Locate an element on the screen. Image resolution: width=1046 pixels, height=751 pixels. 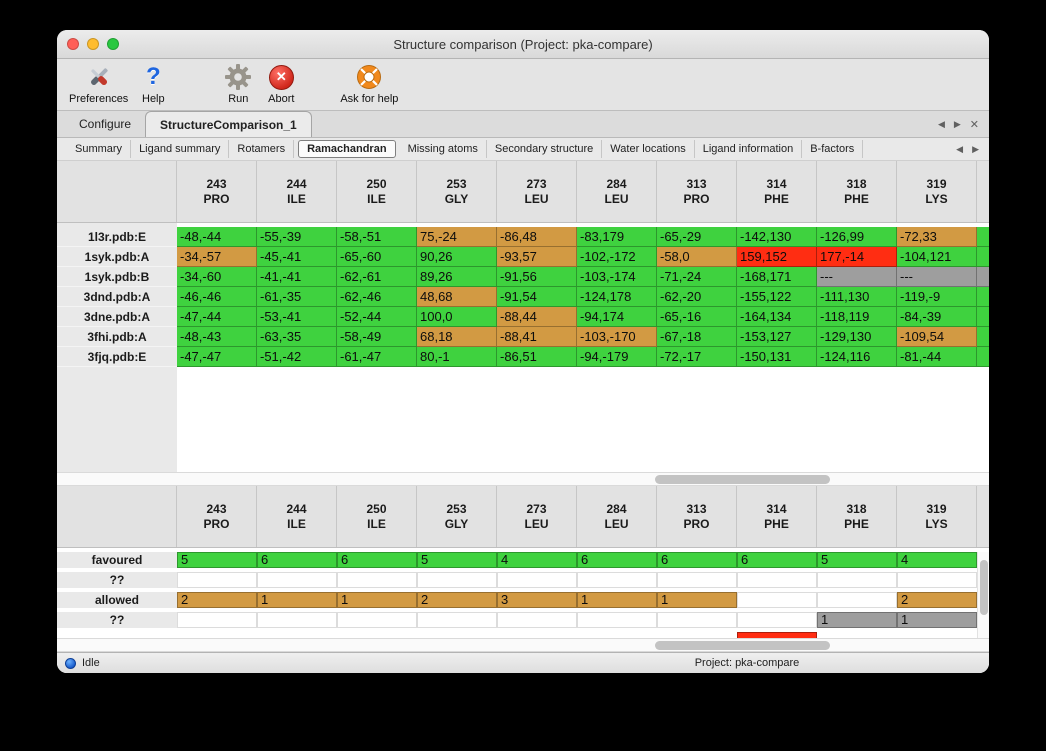
cell: -58,0 is located at coordinates (697, 257).